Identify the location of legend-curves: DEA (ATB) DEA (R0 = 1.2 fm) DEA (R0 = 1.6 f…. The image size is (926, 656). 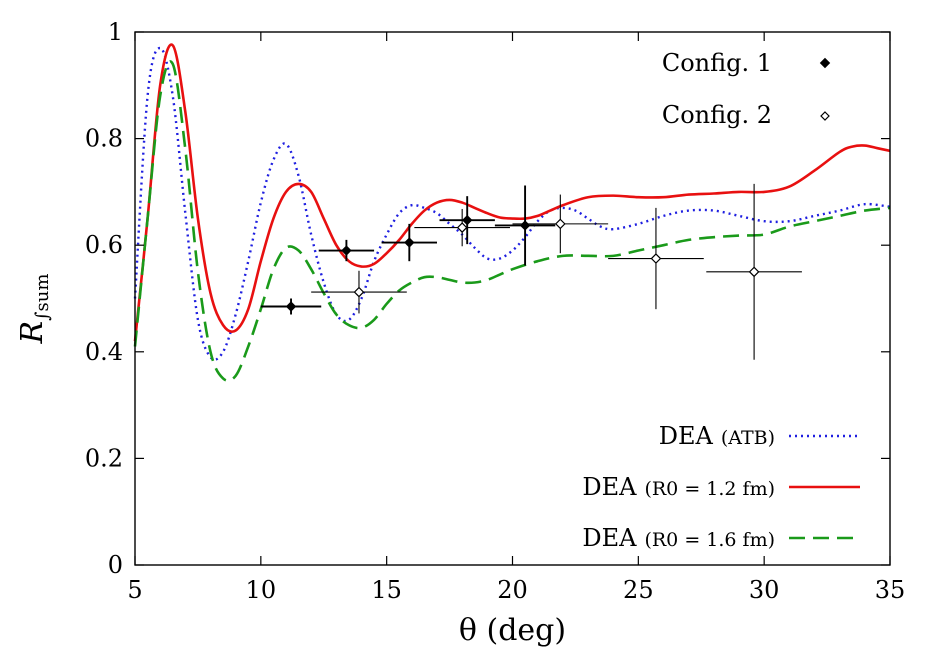
(721, 487).